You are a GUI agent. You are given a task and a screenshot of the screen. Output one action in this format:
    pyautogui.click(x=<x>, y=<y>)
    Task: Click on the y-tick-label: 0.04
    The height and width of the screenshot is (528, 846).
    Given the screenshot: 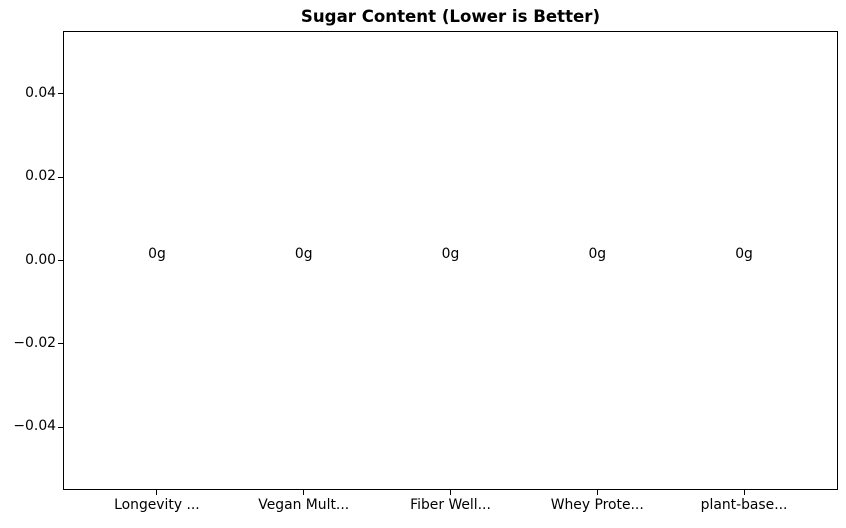 What is the action you would take?
    pyautogui.click(x=40, y=92)
    